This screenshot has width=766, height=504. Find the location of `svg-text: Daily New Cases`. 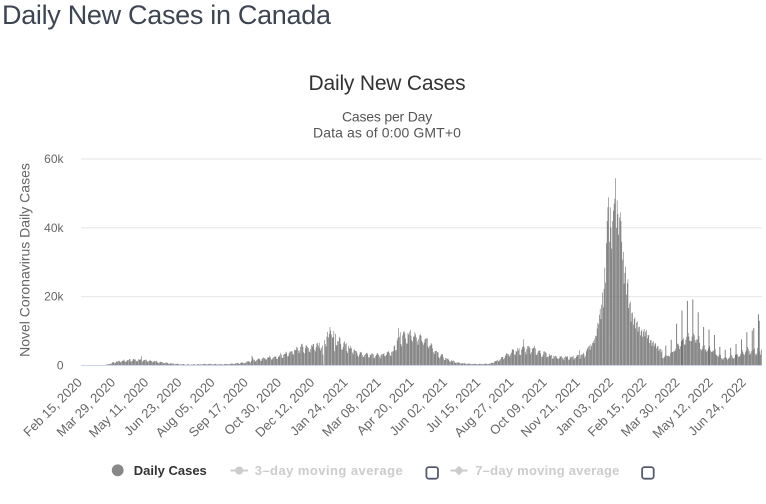

svg-text: Daily New Cases is located at coordinates (387, 83).